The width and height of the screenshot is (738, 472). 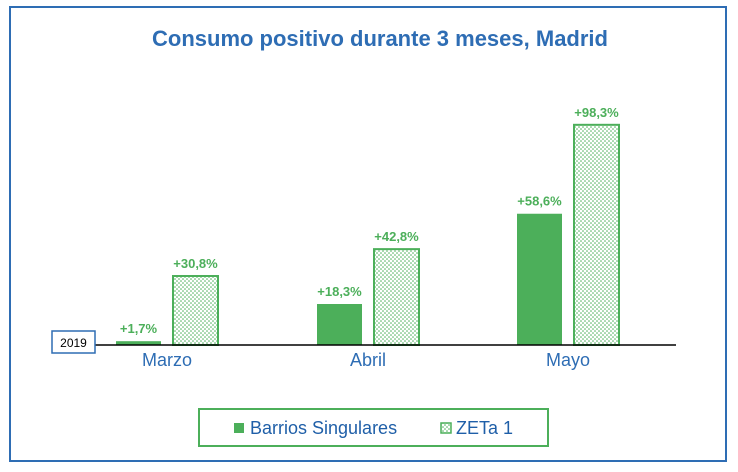 What do you see at coordinates (380, 38) in the screenshot?
I see `chart-title: Consumo positivo durante 3 meses, Madrid` at bounding box center [380, 38].